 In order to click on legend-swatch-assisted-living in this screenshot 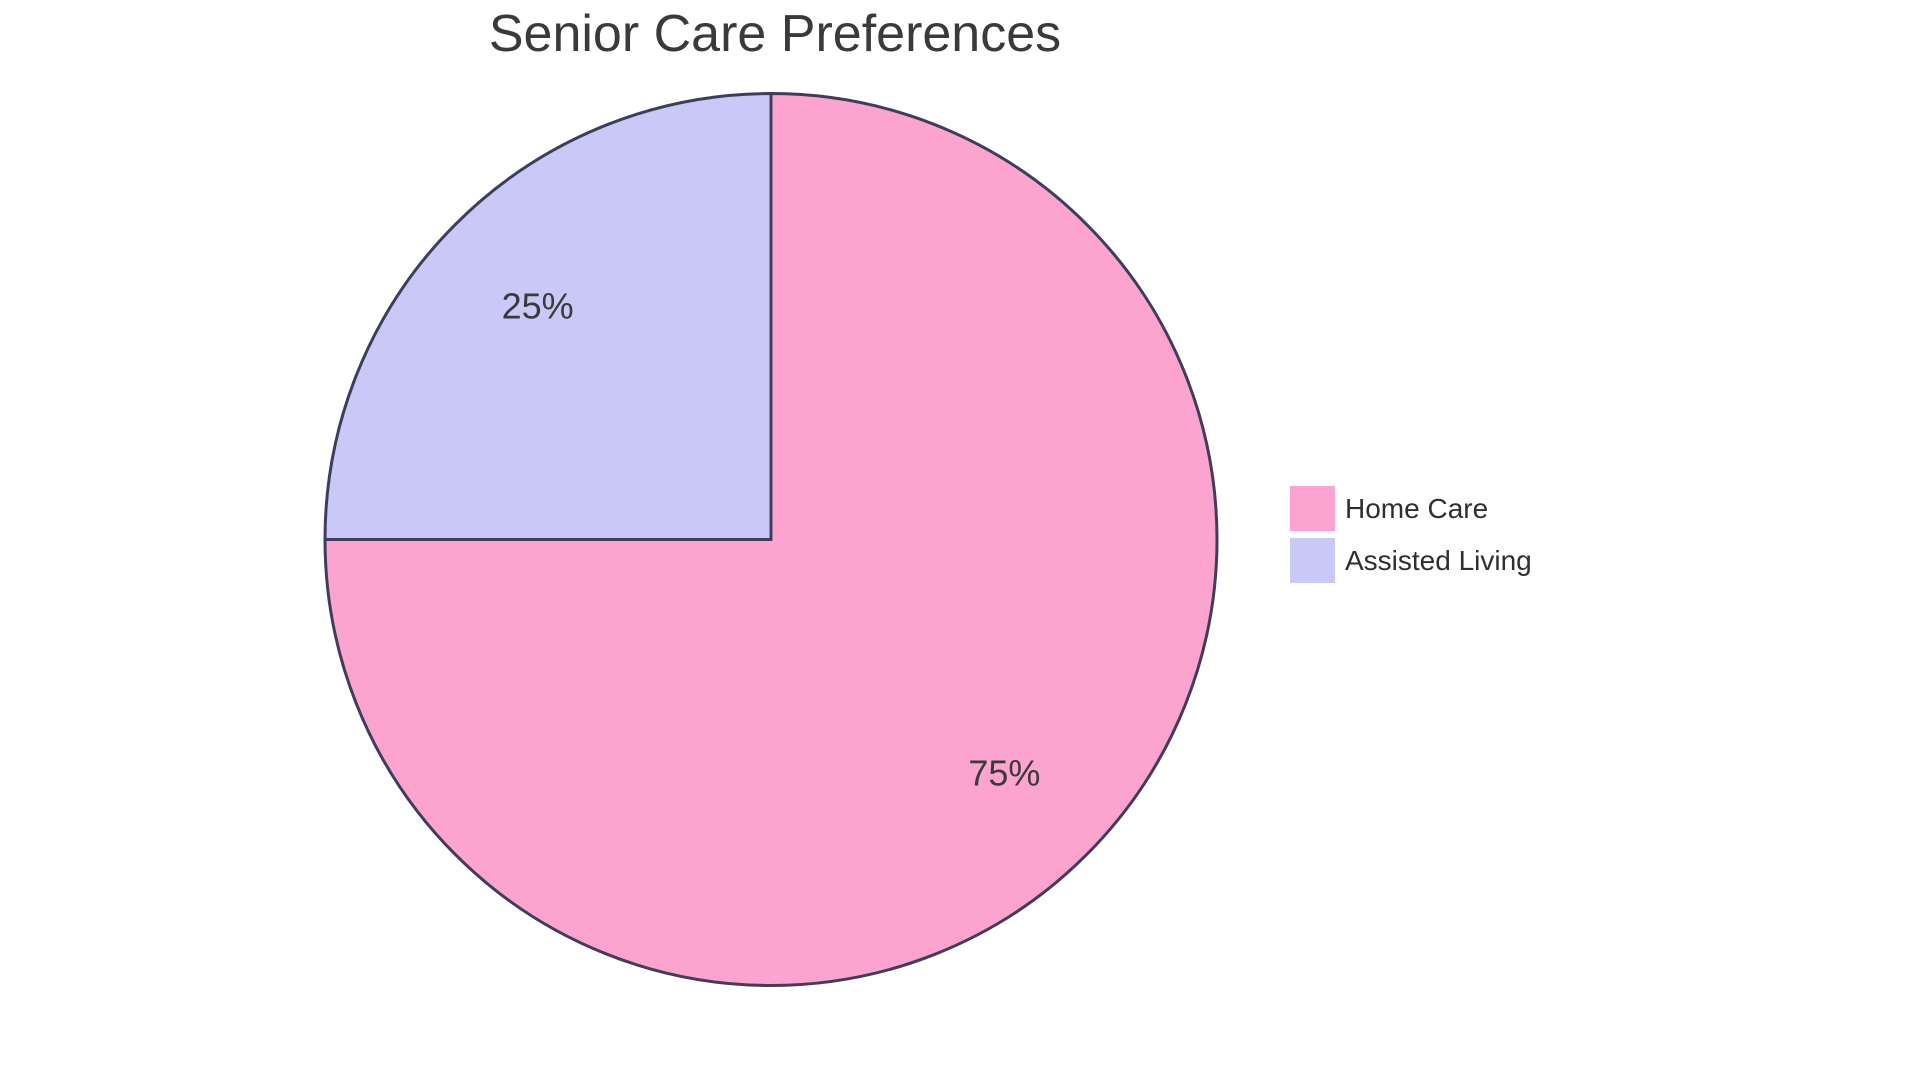, I will do `click(1312, 560)`.